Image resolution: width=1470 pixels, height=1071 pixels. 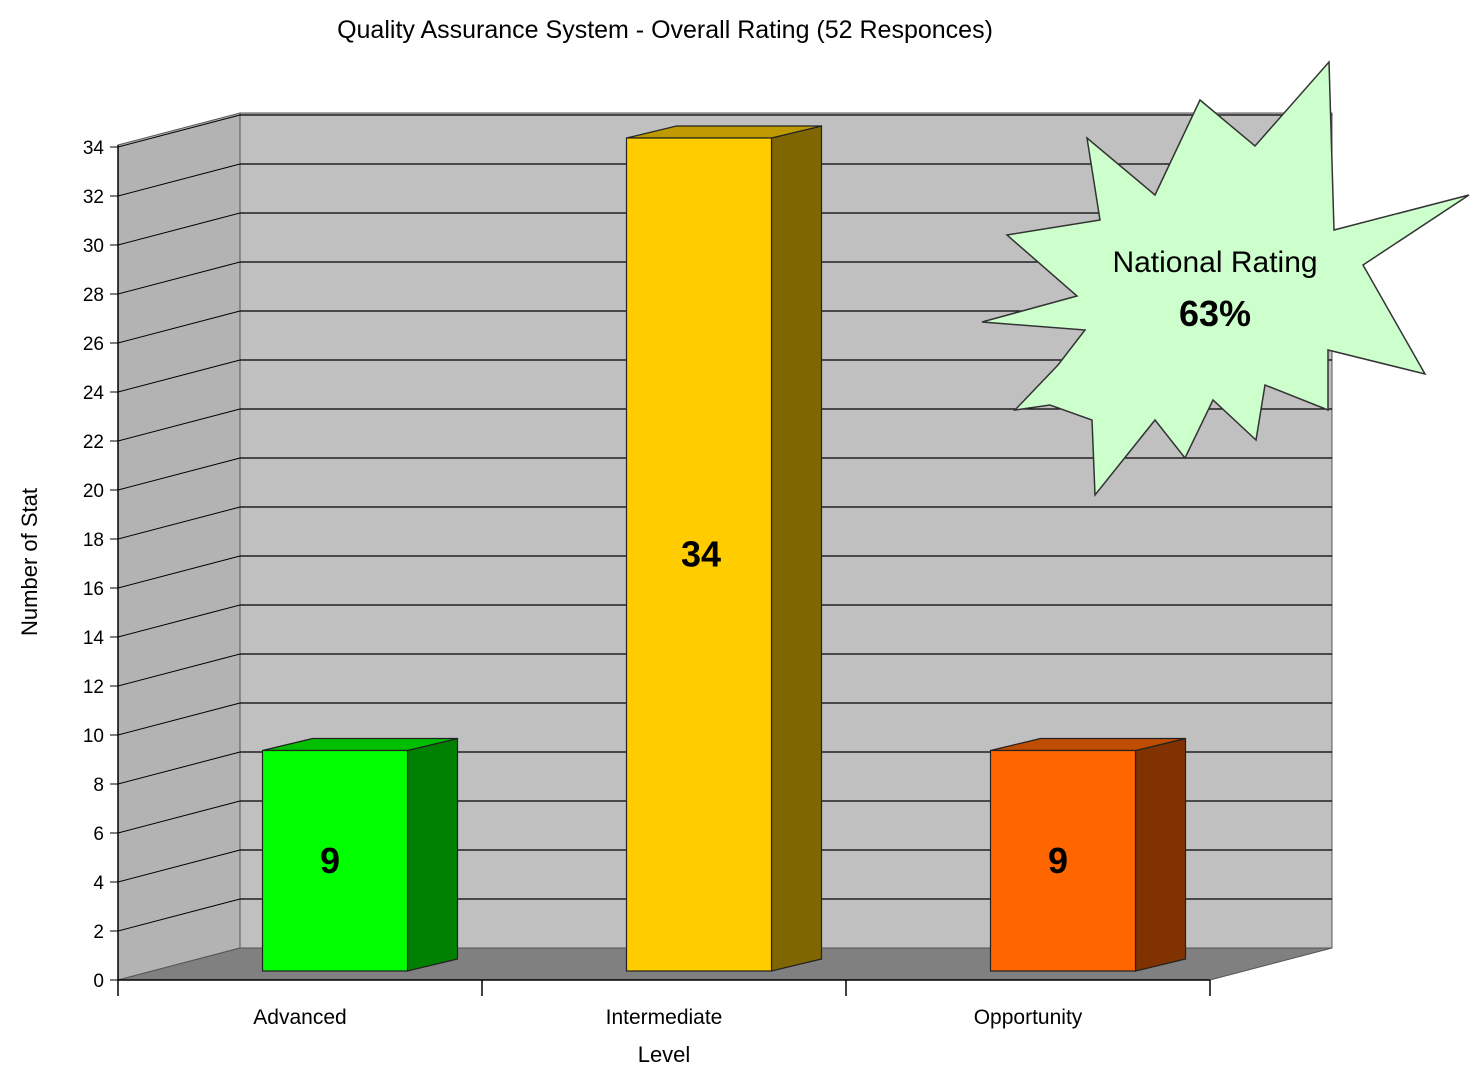 I want to click on y-tick-label: 34, so click(x=94, y=148).